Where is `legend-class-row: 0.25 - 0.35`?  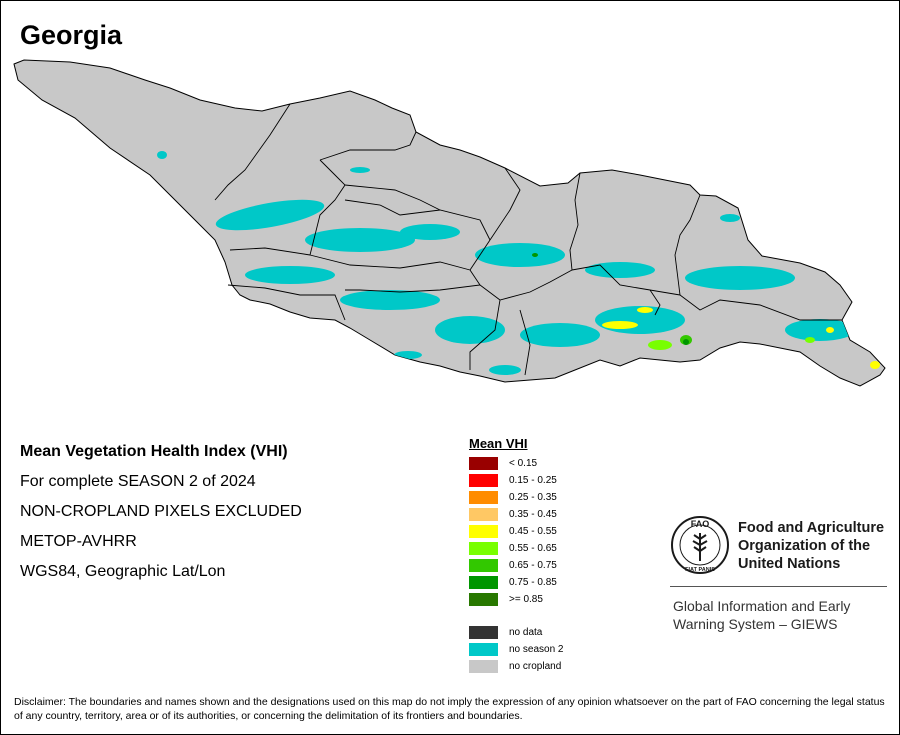
legend-class-row: 0.25 - 0.35 is located at coordinates (516, 497).